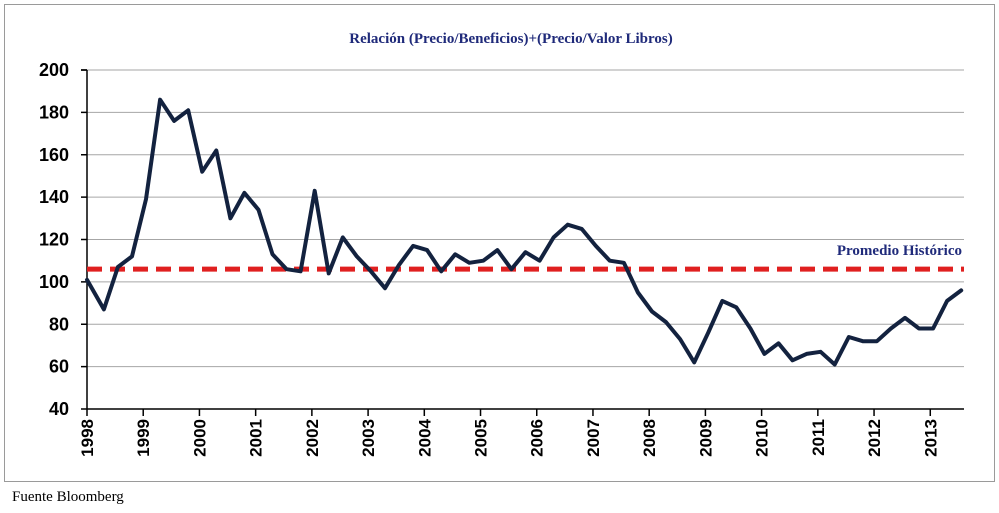  Describe the element at coordinates (54, 70) in the screenshot. I see `y-tick-label: 200` at that location.